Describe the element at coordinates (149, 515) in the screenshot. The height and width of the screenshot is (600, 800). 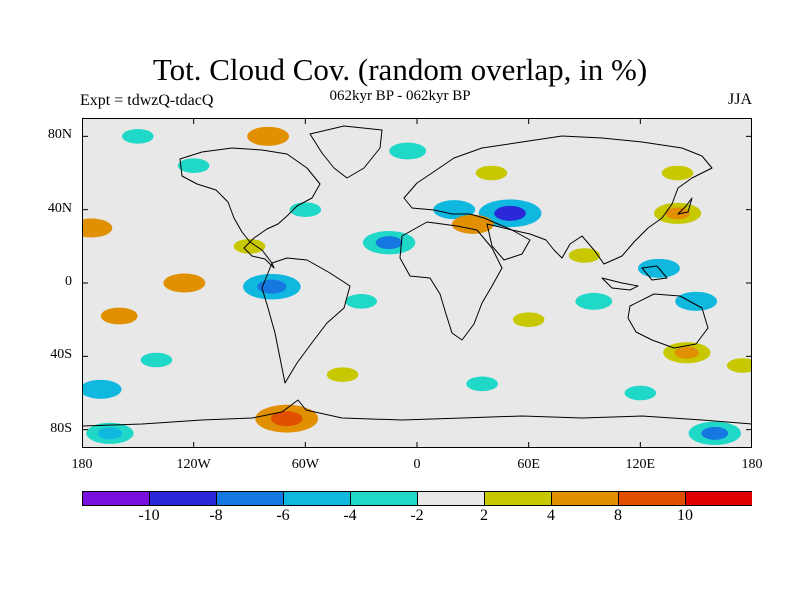
I see `colorbar-label: -10` at that location.